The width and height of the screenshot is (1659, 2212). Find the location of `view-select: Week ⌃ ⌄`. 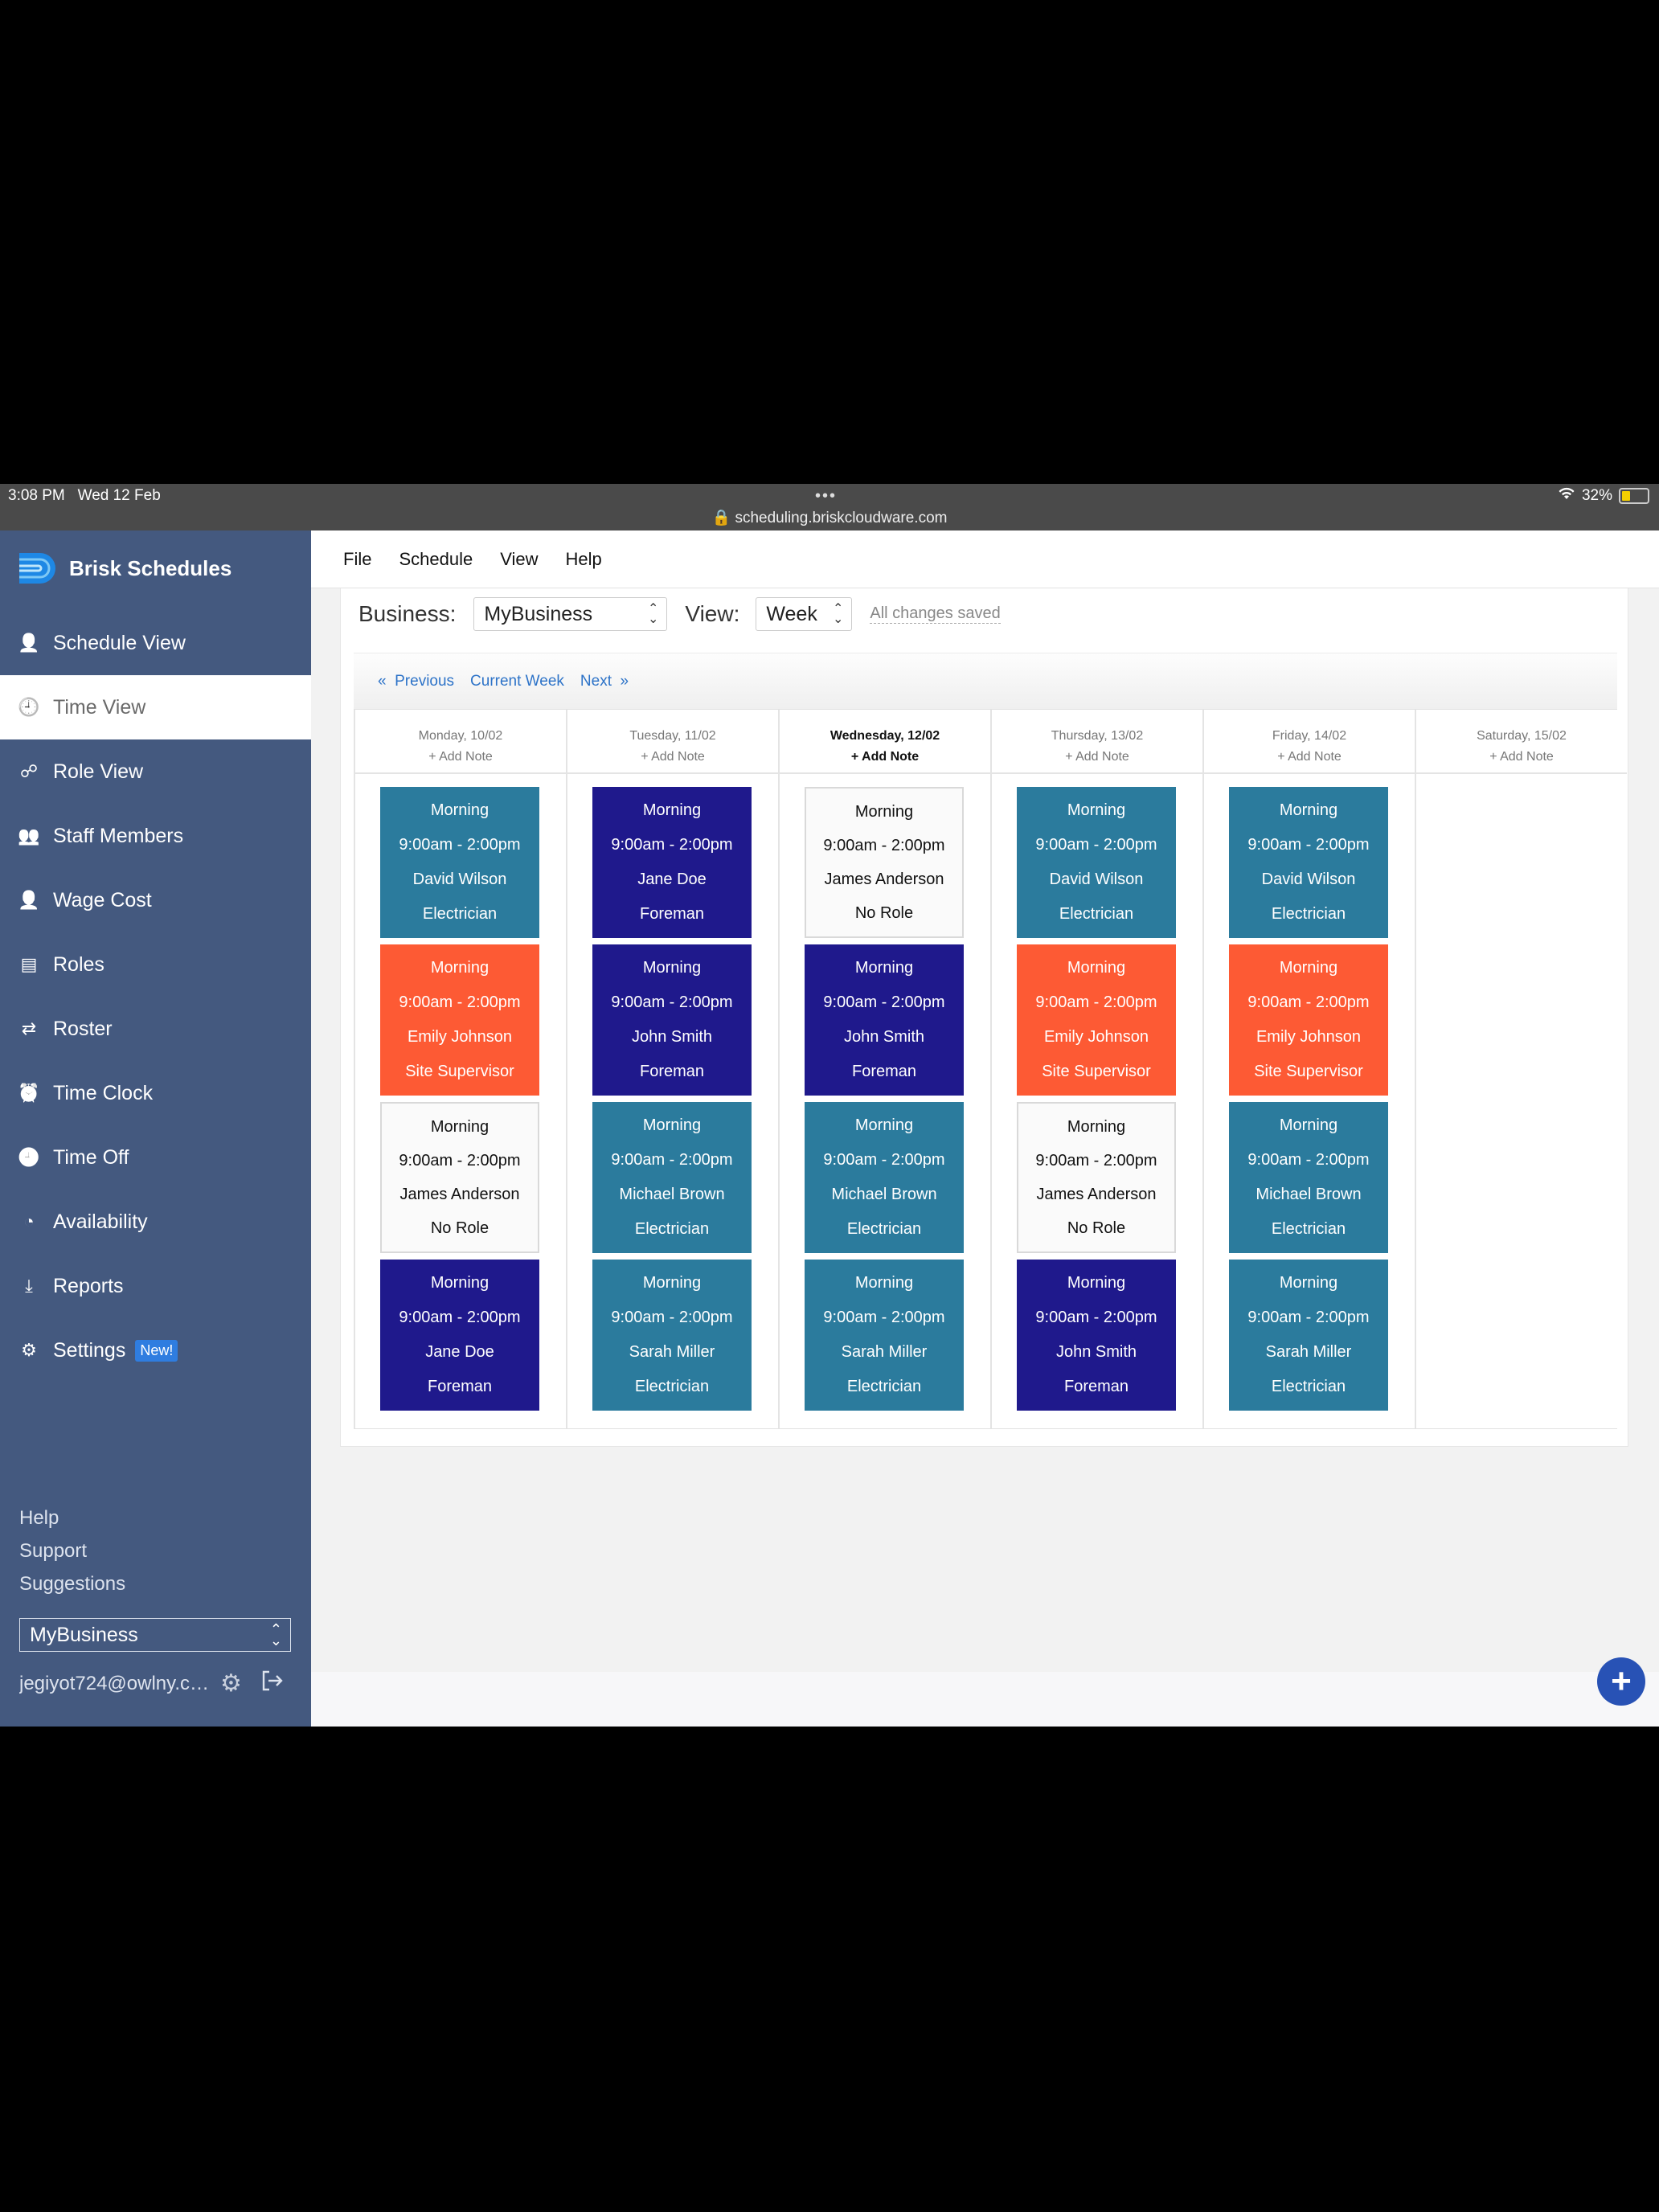

view-select: Week ⌃ ⌄ is located at coordinates (804, 614).